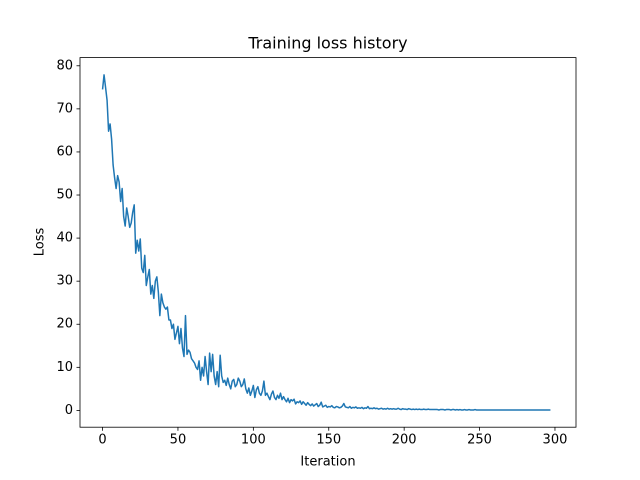  What do you see at coordinates (64, 151) in the screenshot?
I see `y-tick-label: 60` at bounding box center [64, 151].